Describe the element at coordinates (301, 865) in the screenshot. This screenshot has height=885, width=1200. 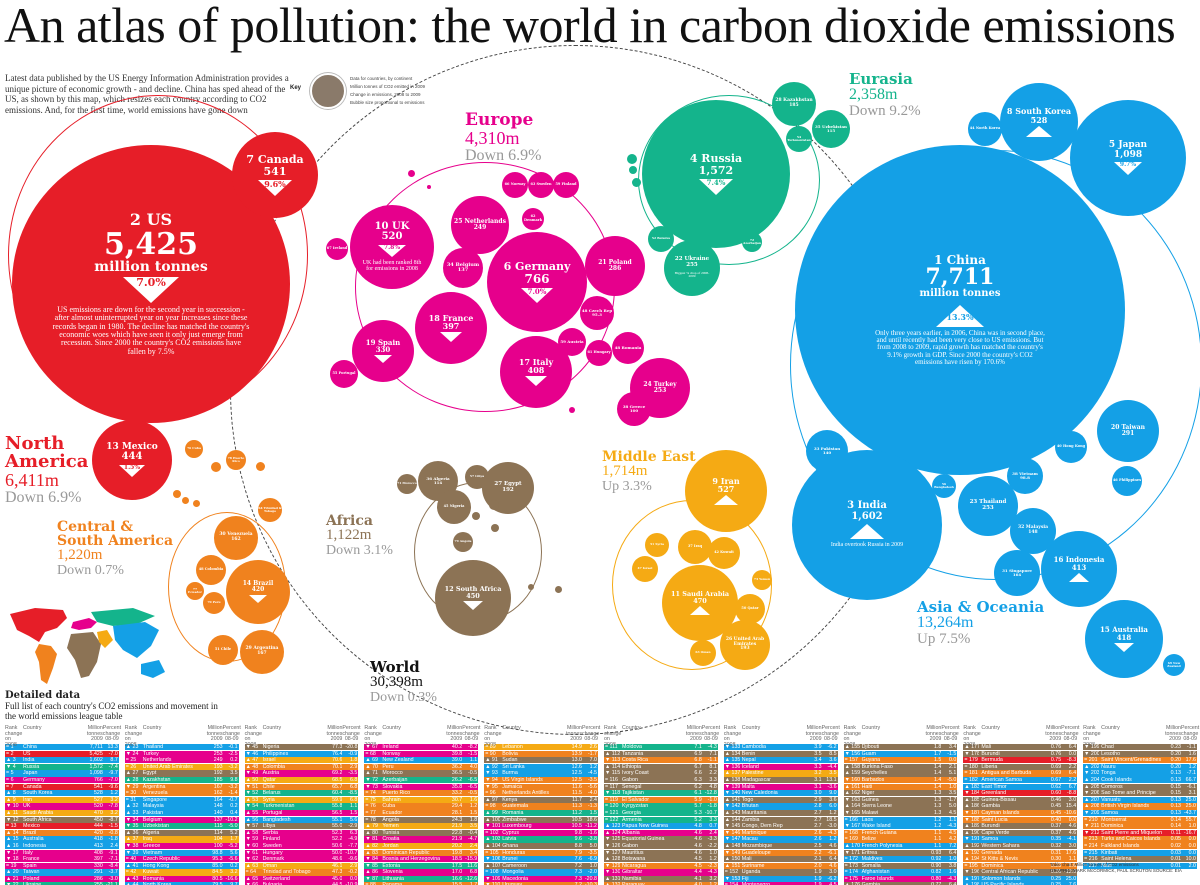
I see `table-row: ▲ 63 Oman 46.1 2.9` at that location.